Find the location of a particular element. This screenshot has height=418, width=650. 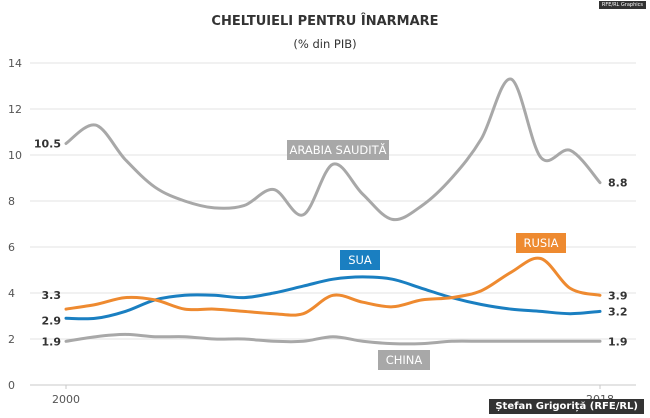

end-value-label-china: 1.9 is located at coordinates (618, 341).